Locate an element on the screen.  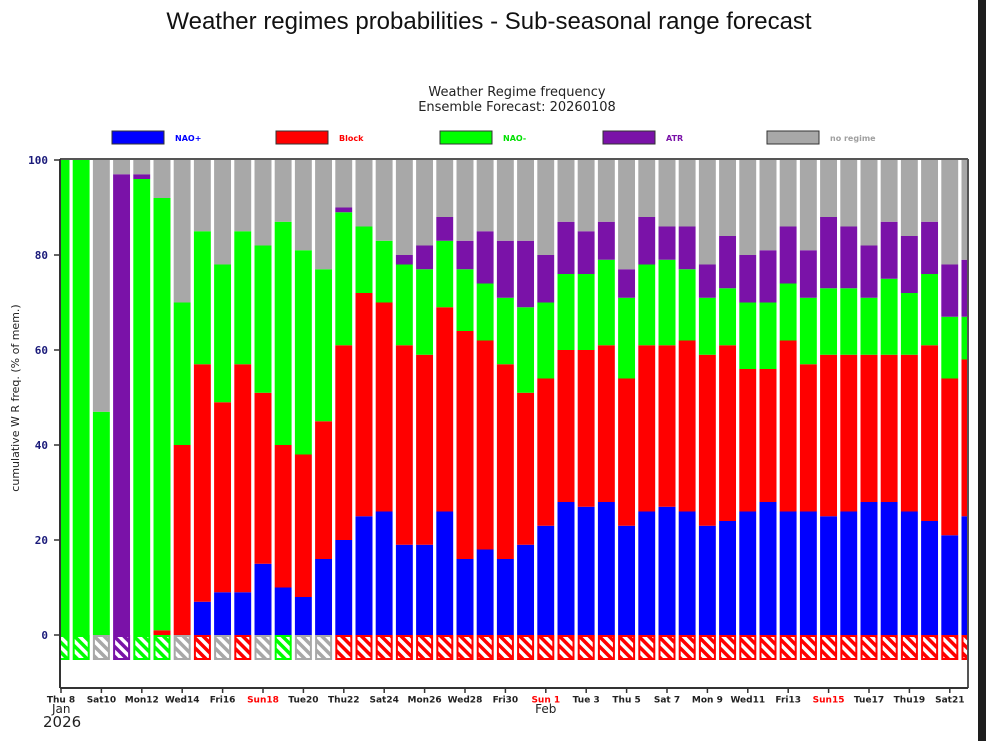
x-tick-label: Sun 1 is located at coordinates (545, 701).